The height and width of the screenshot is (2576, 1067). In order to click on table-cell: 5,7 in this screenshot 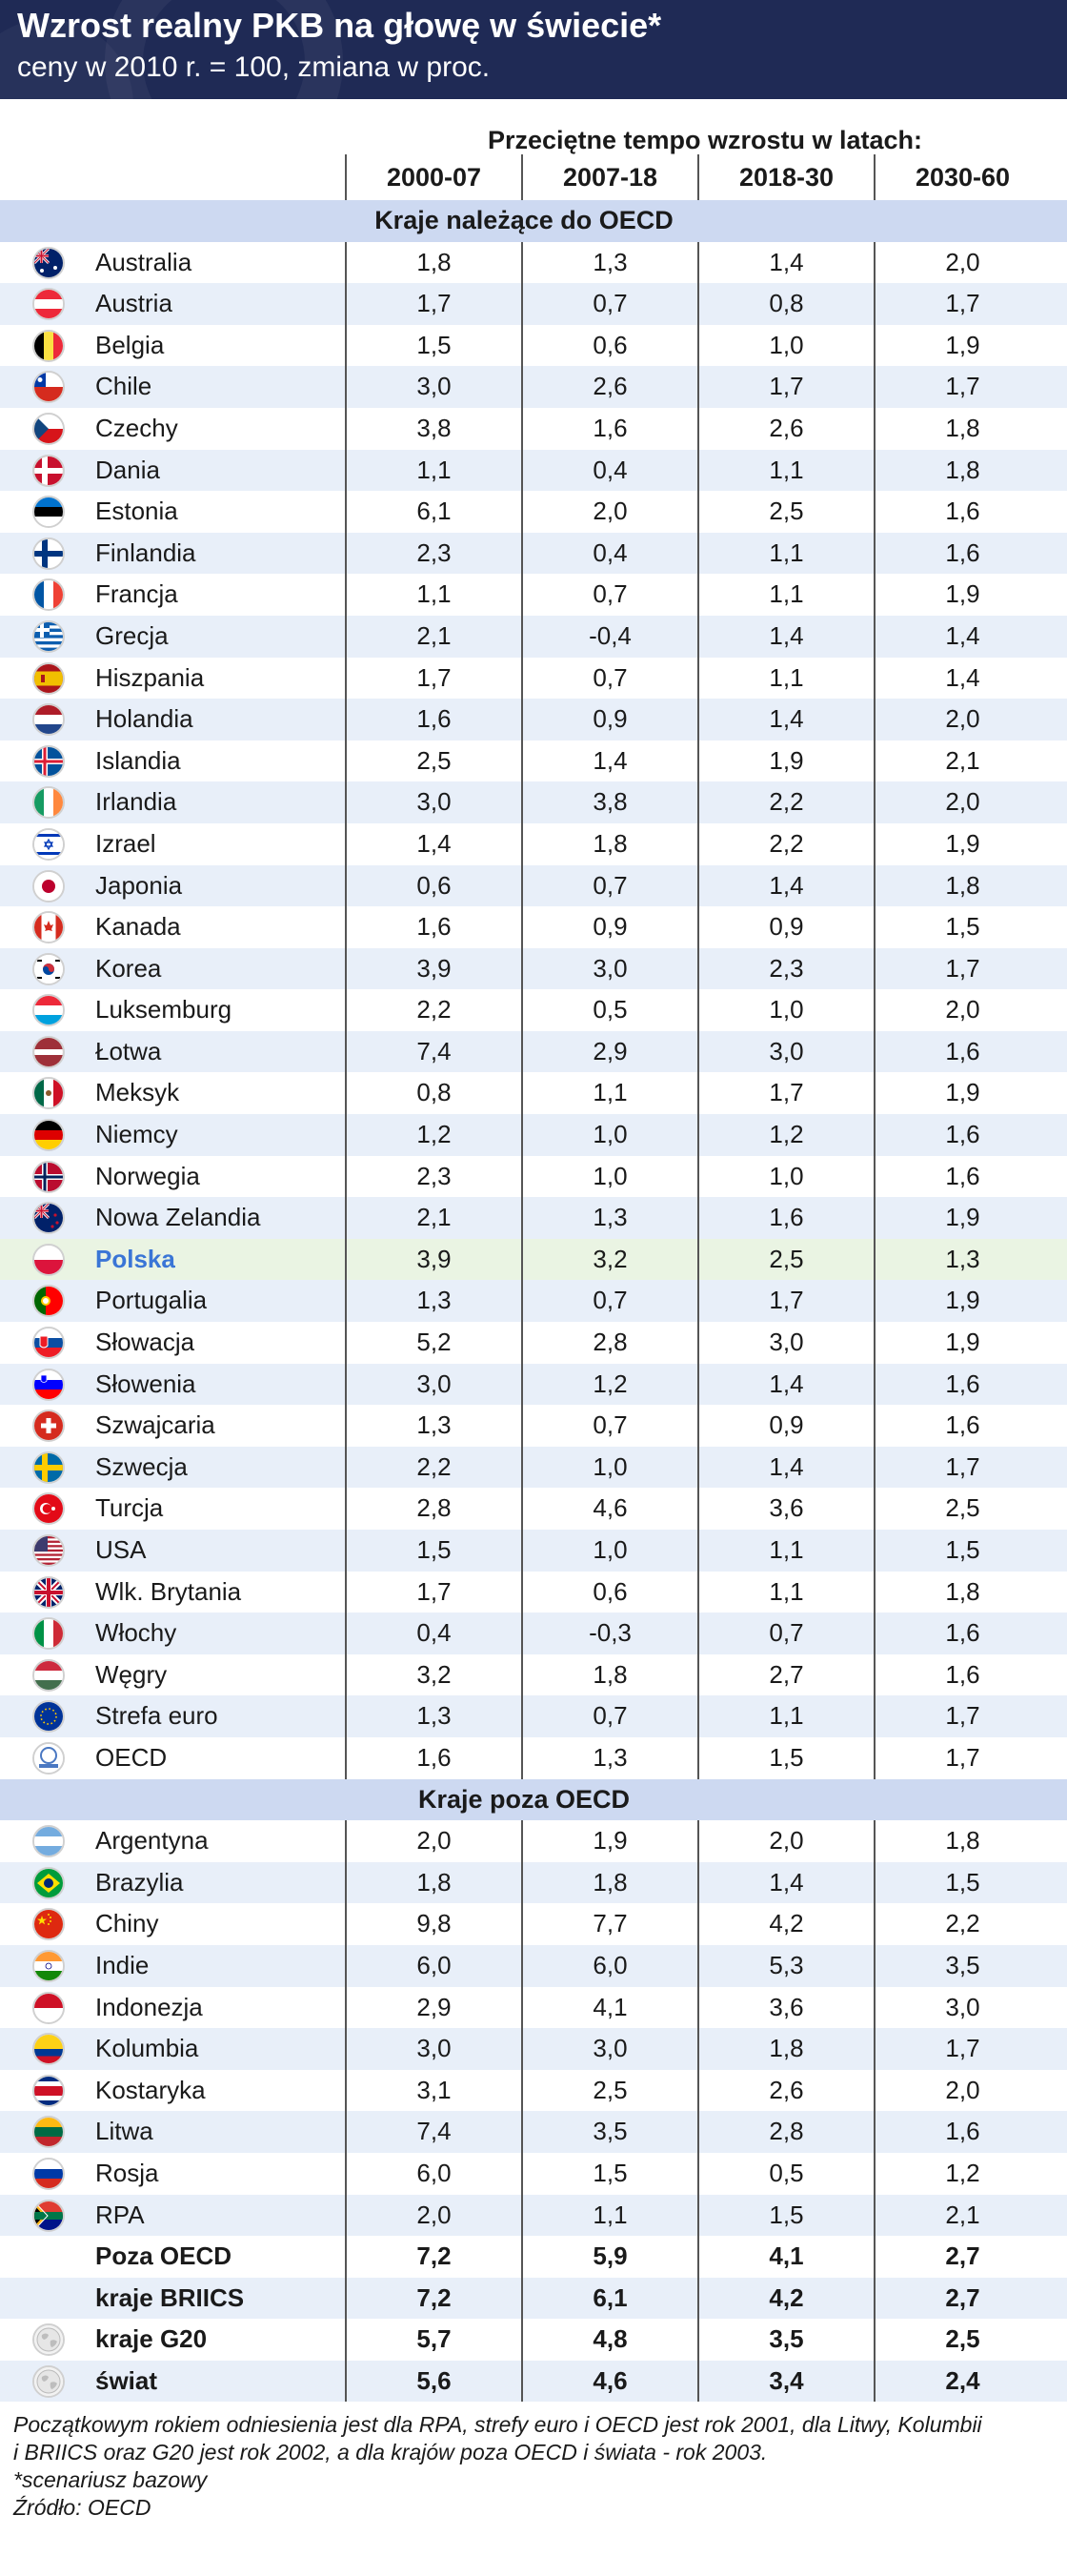, I will do `click(433, 2340)`.